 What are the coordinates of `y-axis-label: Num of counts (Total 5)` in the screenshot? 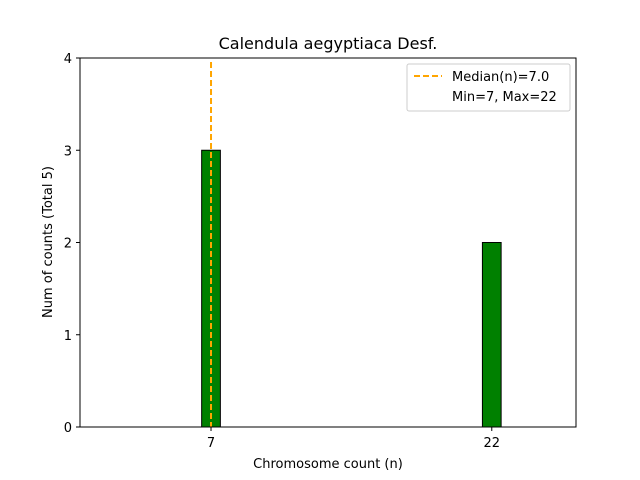 It's located at (48, 242).